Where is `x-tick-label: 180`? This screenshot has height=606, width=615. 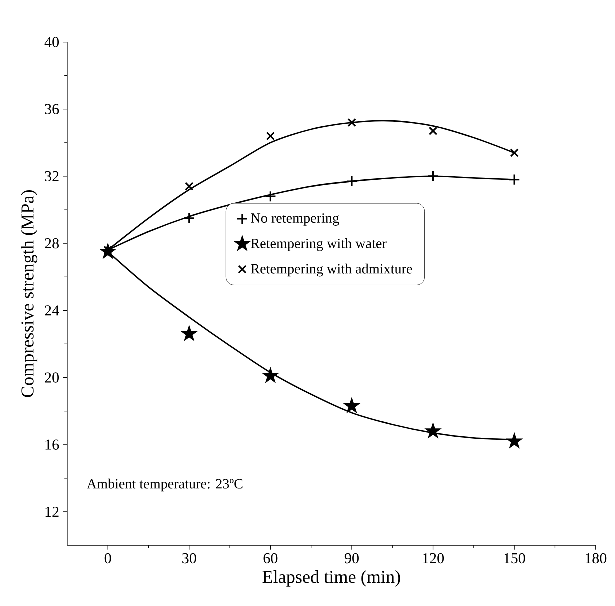 x-tick-label: 180 is located at coordinates (596, 558).